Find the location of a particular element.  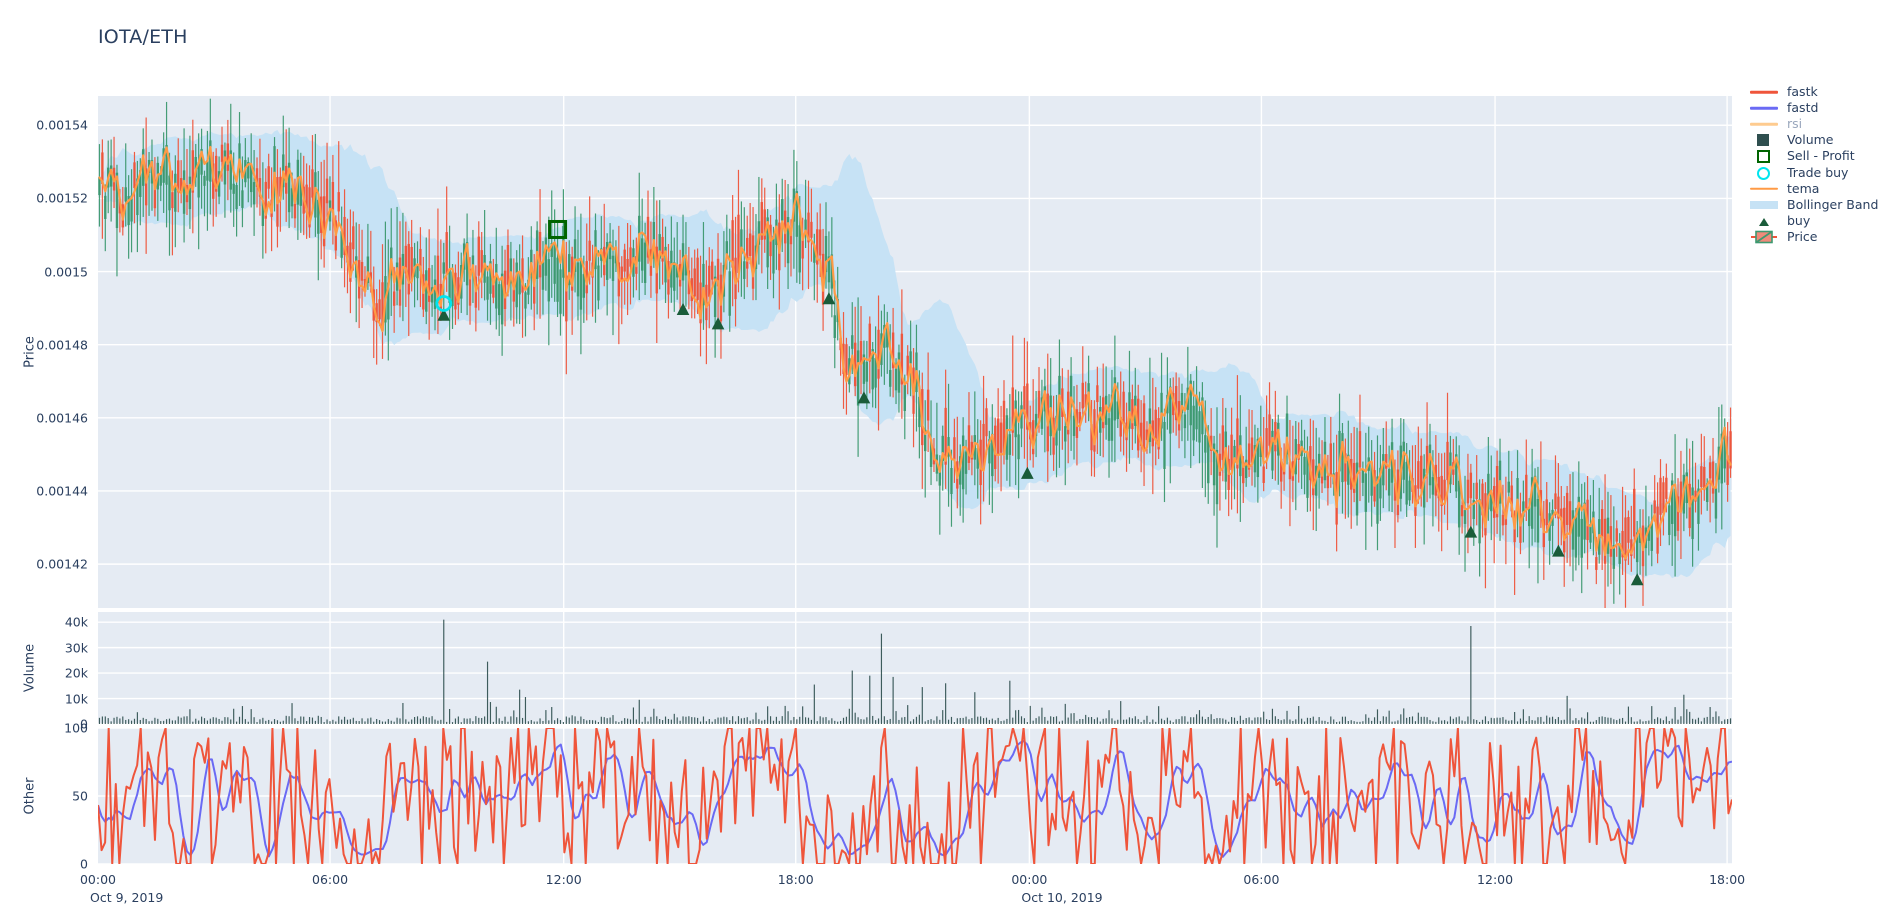

xband-label-0: Oct 9, 2019 is located at coordinates (127, 897).